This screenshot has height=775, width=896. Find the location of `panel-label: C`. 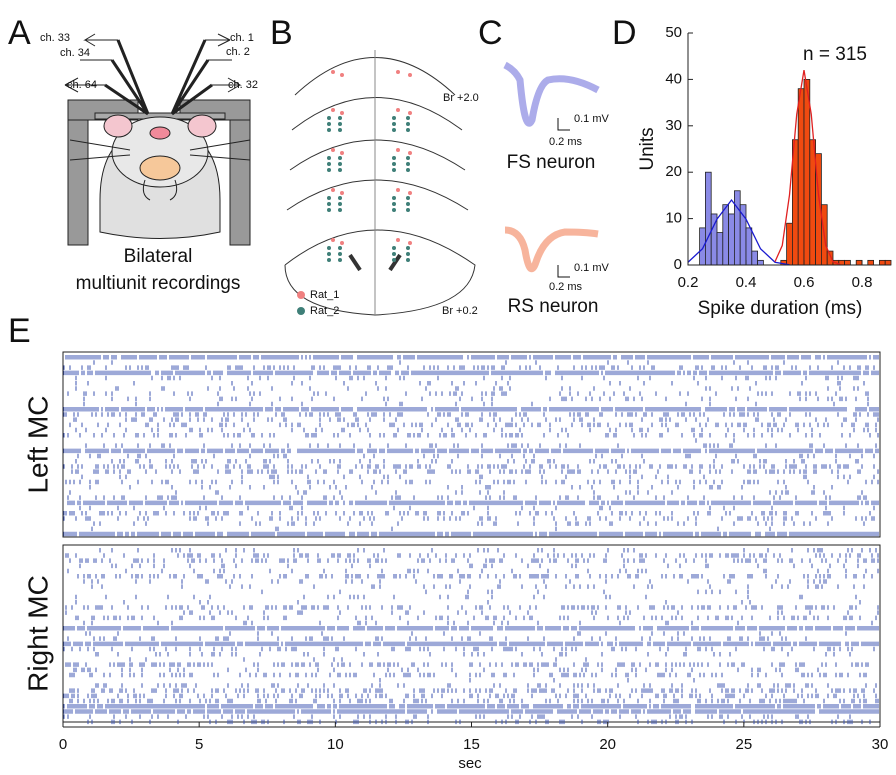

panel-label: C is located at coordinates (490, 33).